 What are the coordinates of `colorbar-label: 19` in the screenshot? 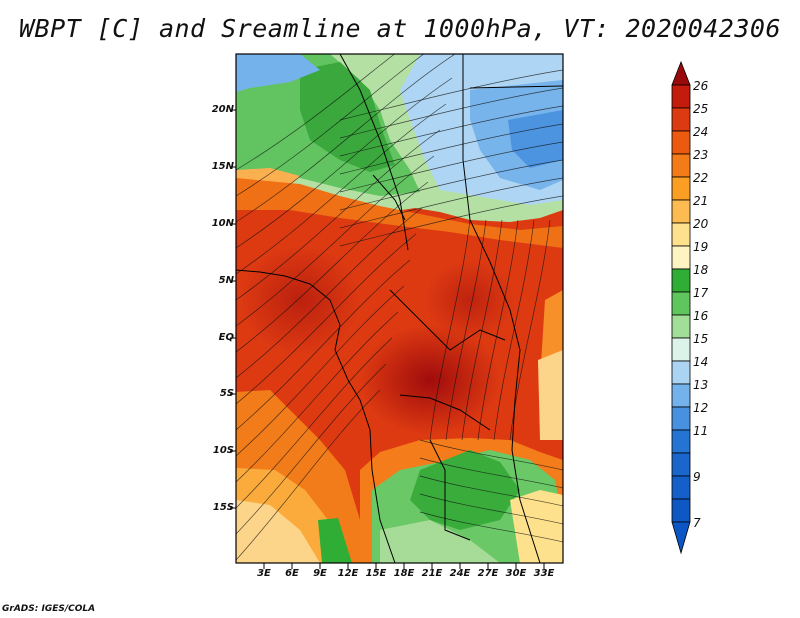 It's located at (701, 247).